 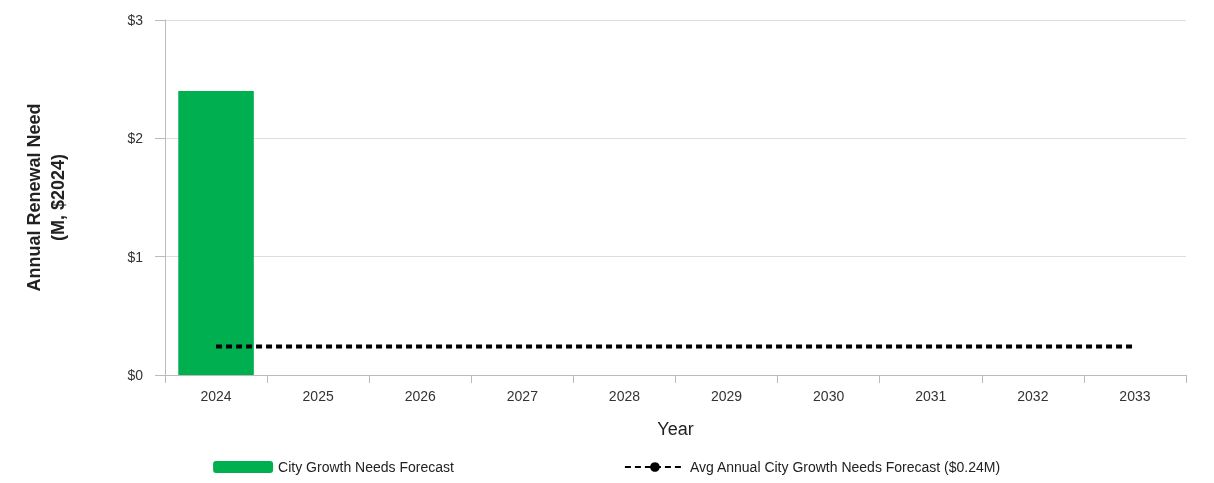 What do you see at coordinates (522, 396) in the screenshot?
I see `x-tick-label: 2027` at bounding box center [522, 396].